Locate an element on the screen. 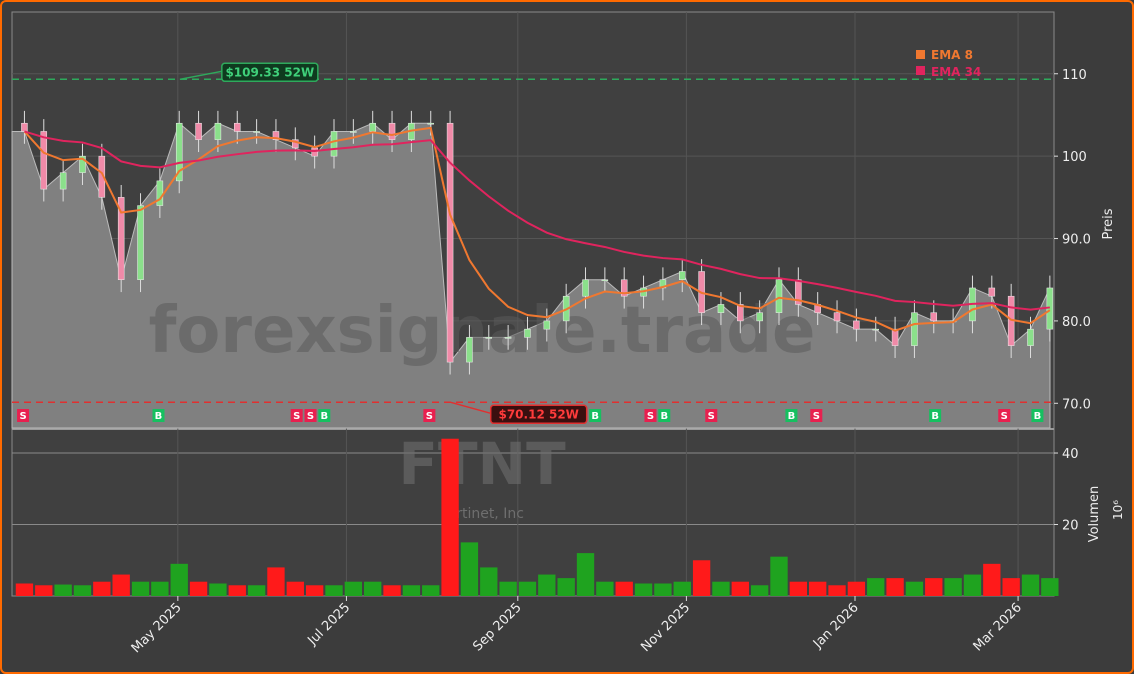 This screenshot has width=1134, height=674. annotation-arrow is located at coordinates (200, 75).